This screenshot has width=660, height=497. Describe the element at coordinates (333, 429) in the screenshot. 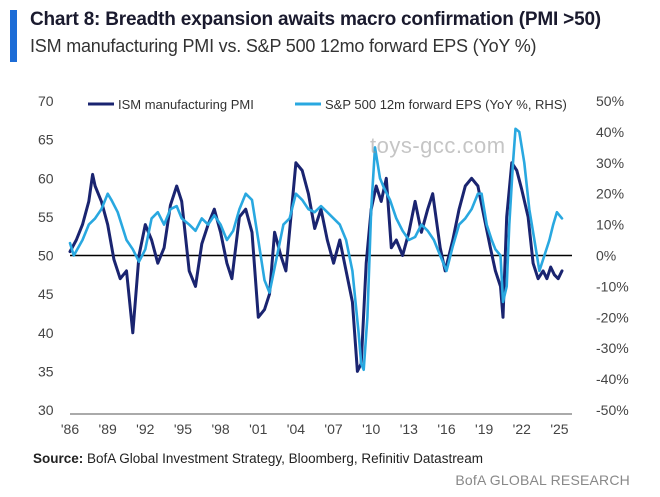

I see `x-tick-label: '07` at that location.